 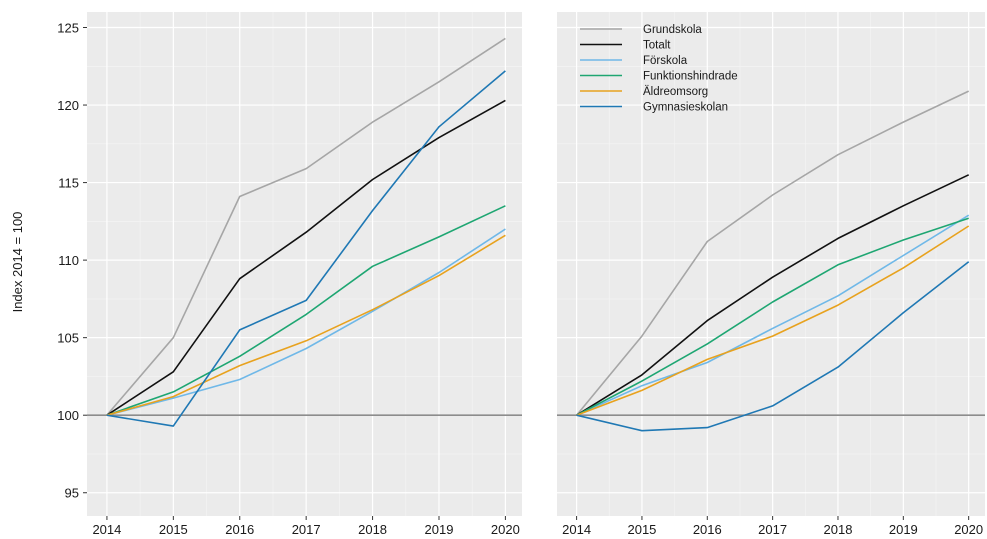 I want to click on legend-label: Grundskola, so click(x=672, y=30).